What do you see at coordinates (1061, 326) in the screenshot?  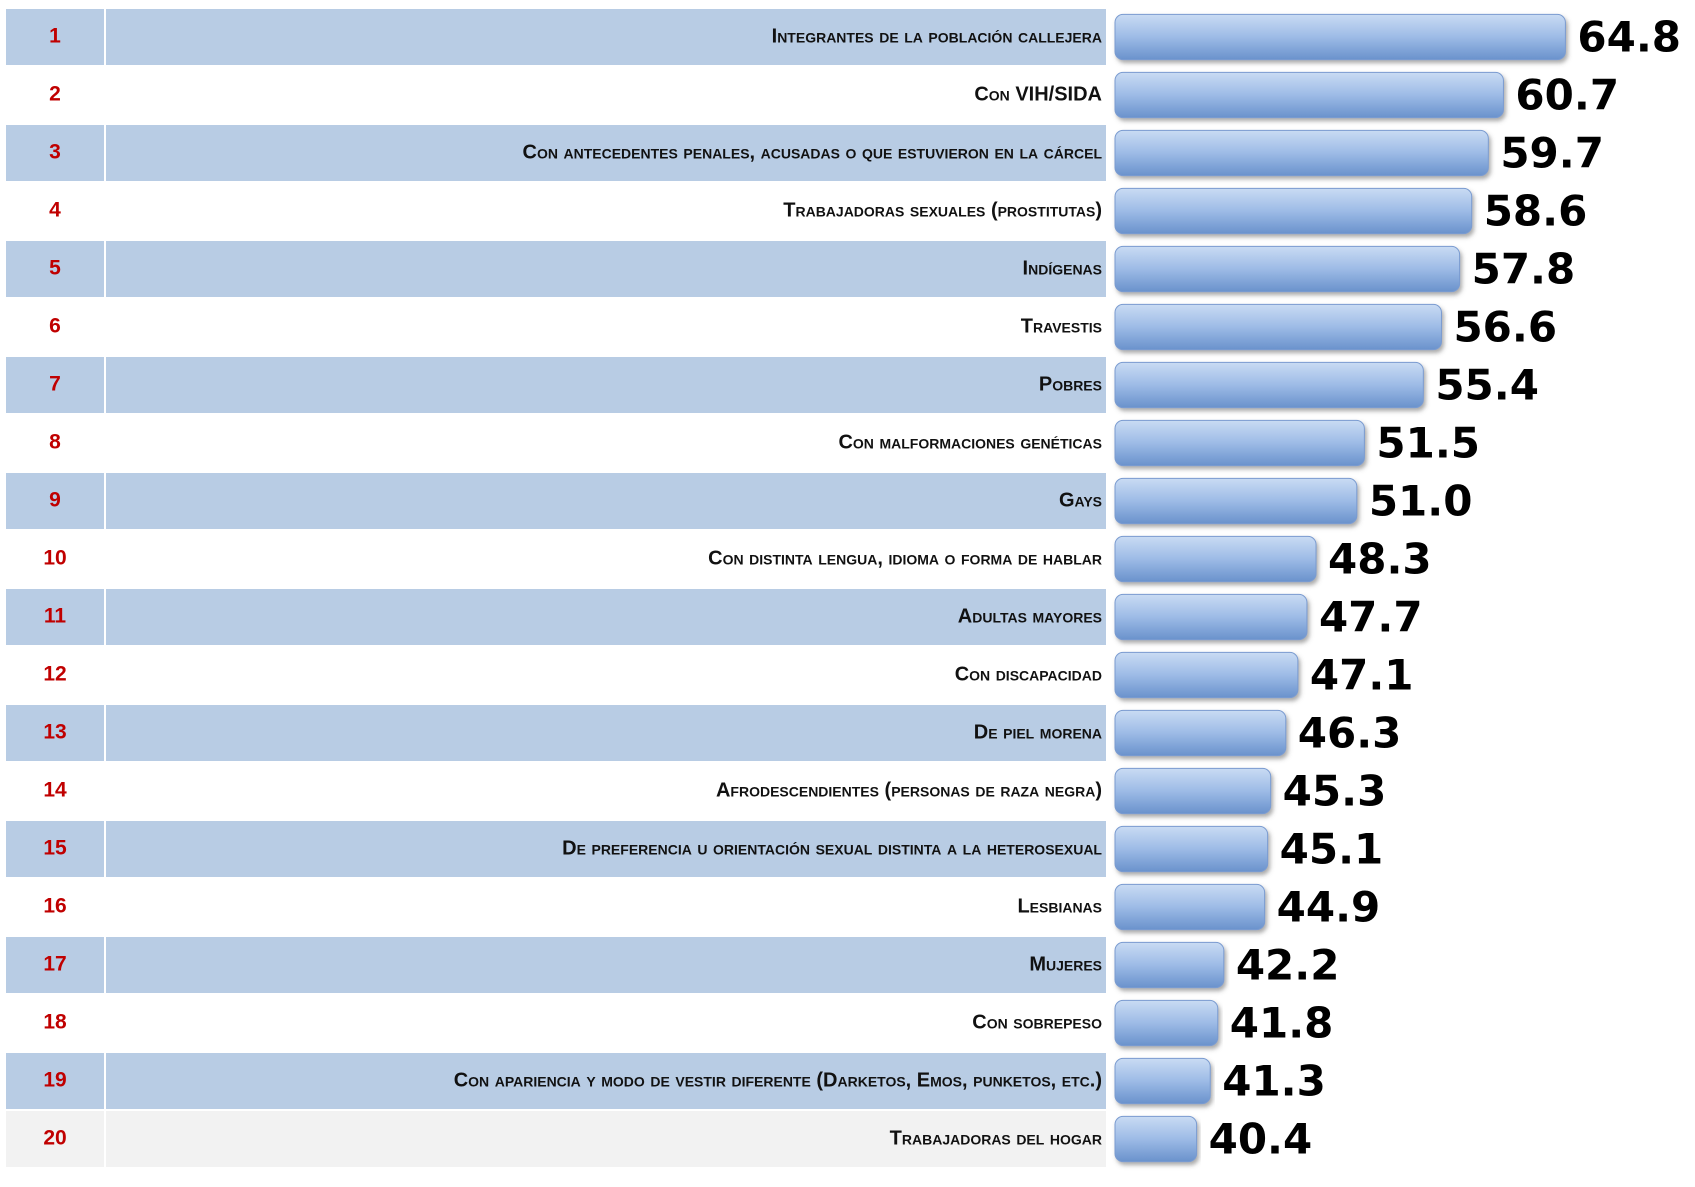 I see `category-label: Travestis` at bounding box center [1061, 326].